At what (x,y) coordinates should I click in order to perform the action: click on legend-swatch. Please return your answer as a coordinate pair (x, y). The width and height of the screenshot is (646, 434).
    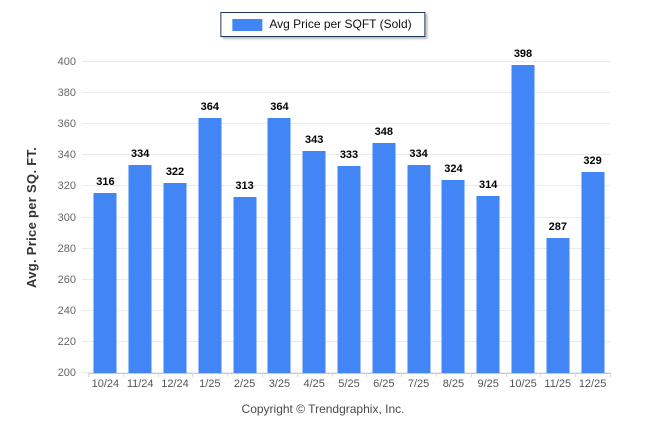
    Looking at the image, I should click on (247, 24).